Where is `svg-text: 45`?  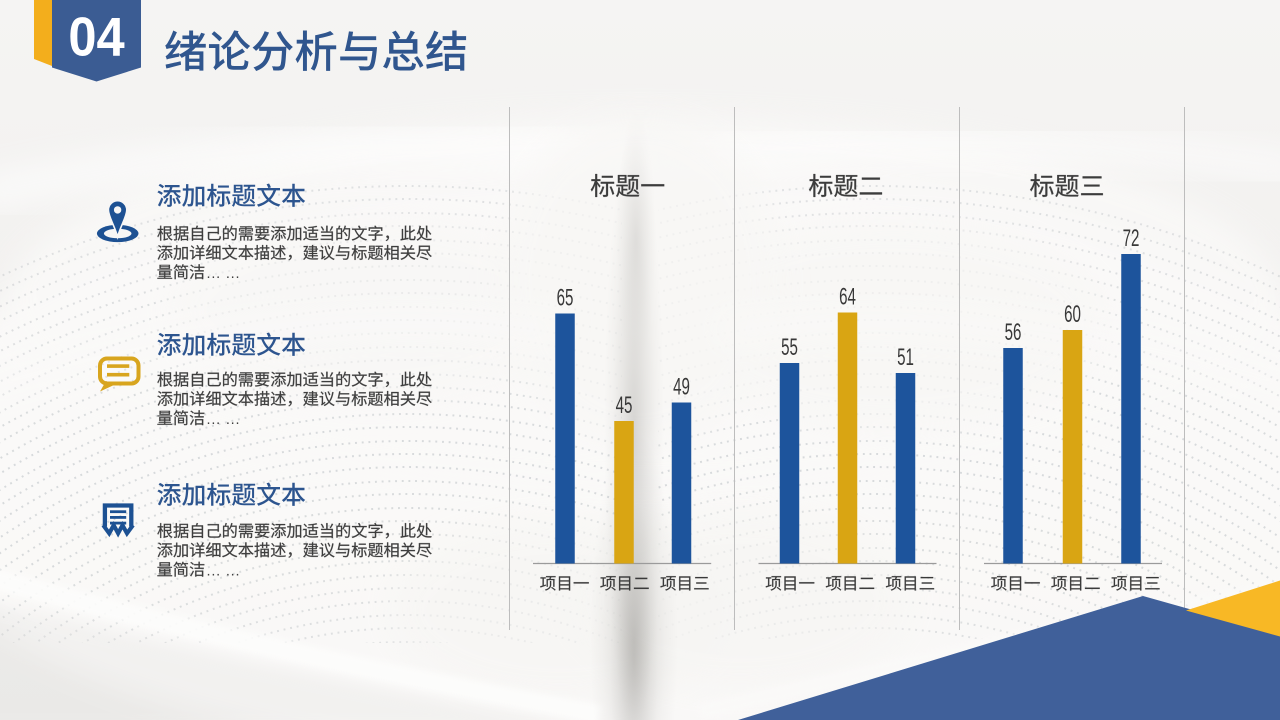
svg-text: 45 is located at coordinates (624, 406).